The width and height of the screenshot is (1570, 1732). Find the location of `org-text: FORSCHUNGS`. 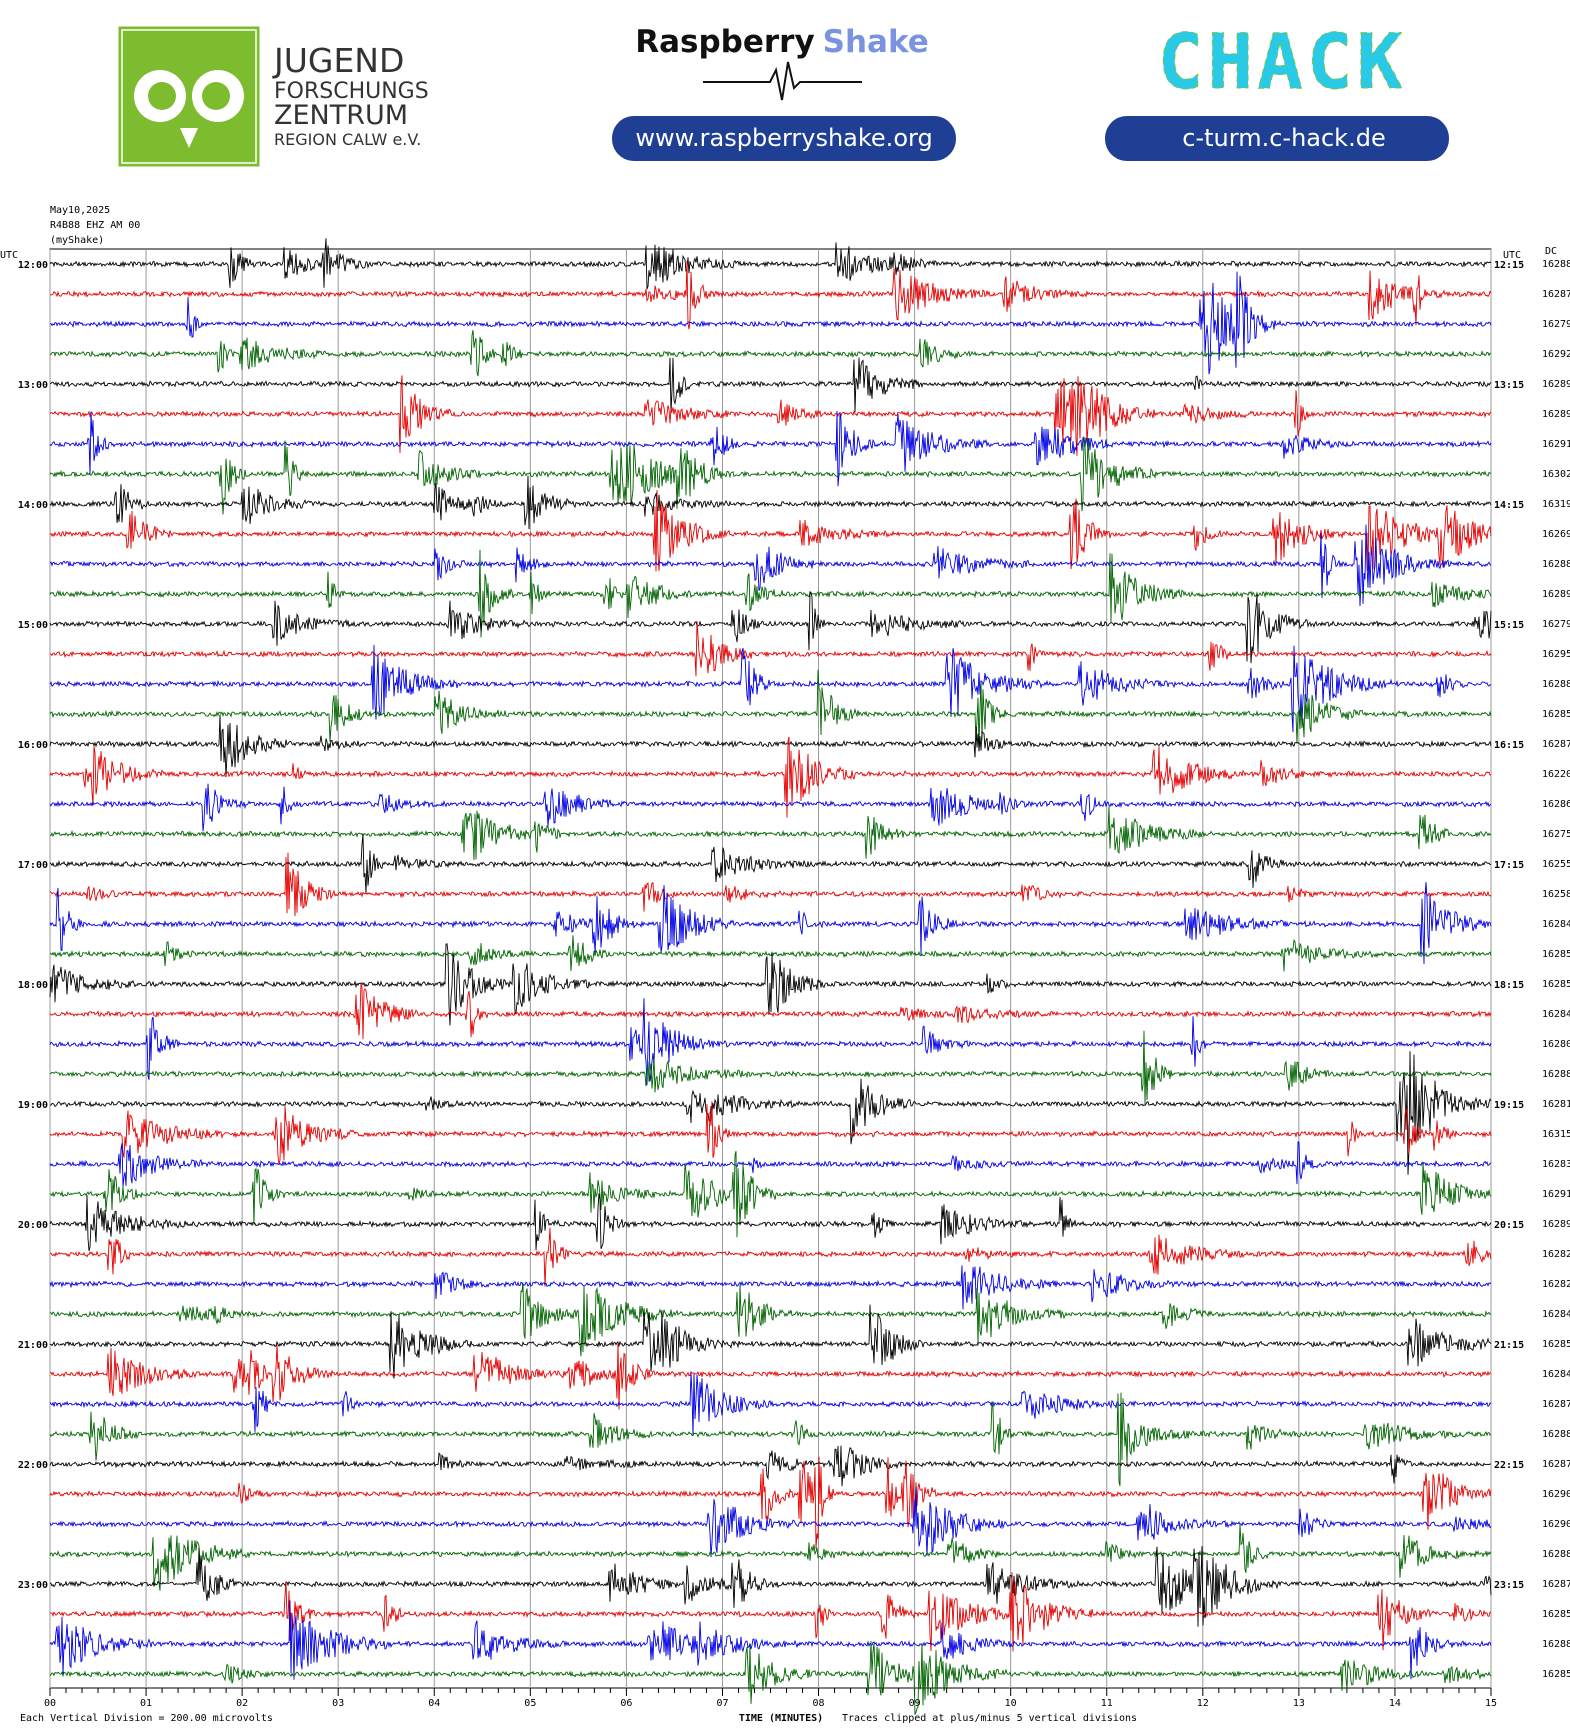

org-text: FORSCHUNGS is located at coordinates (351, 91).